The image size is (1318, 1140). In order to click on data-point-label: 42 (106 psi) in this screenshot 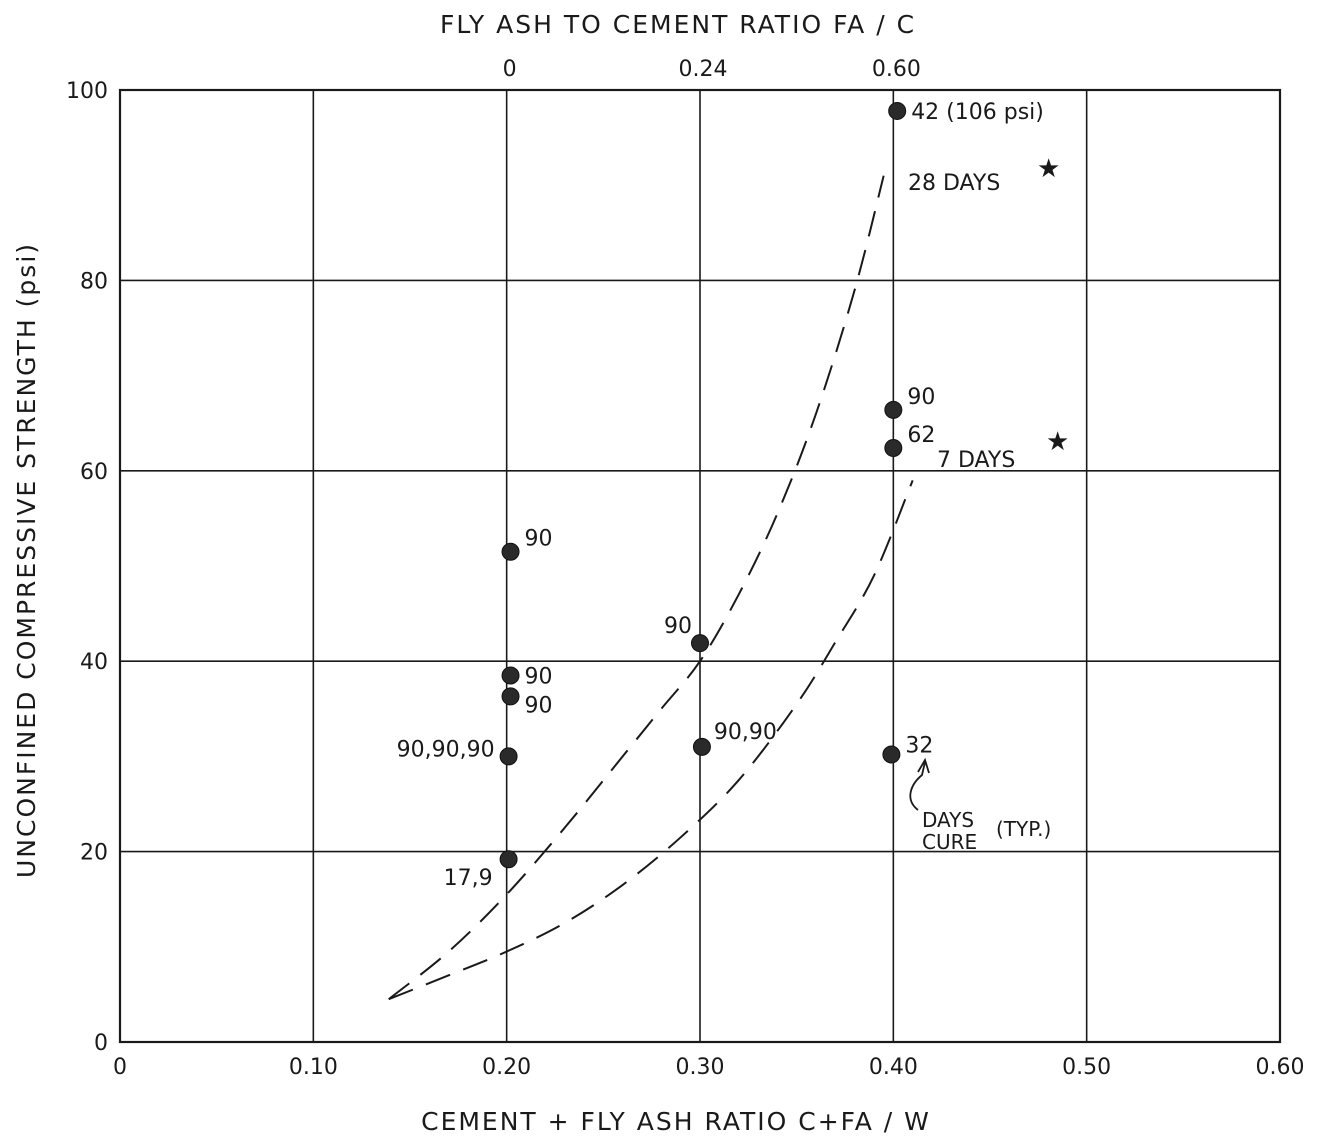, I will do `click(977, 112)`.